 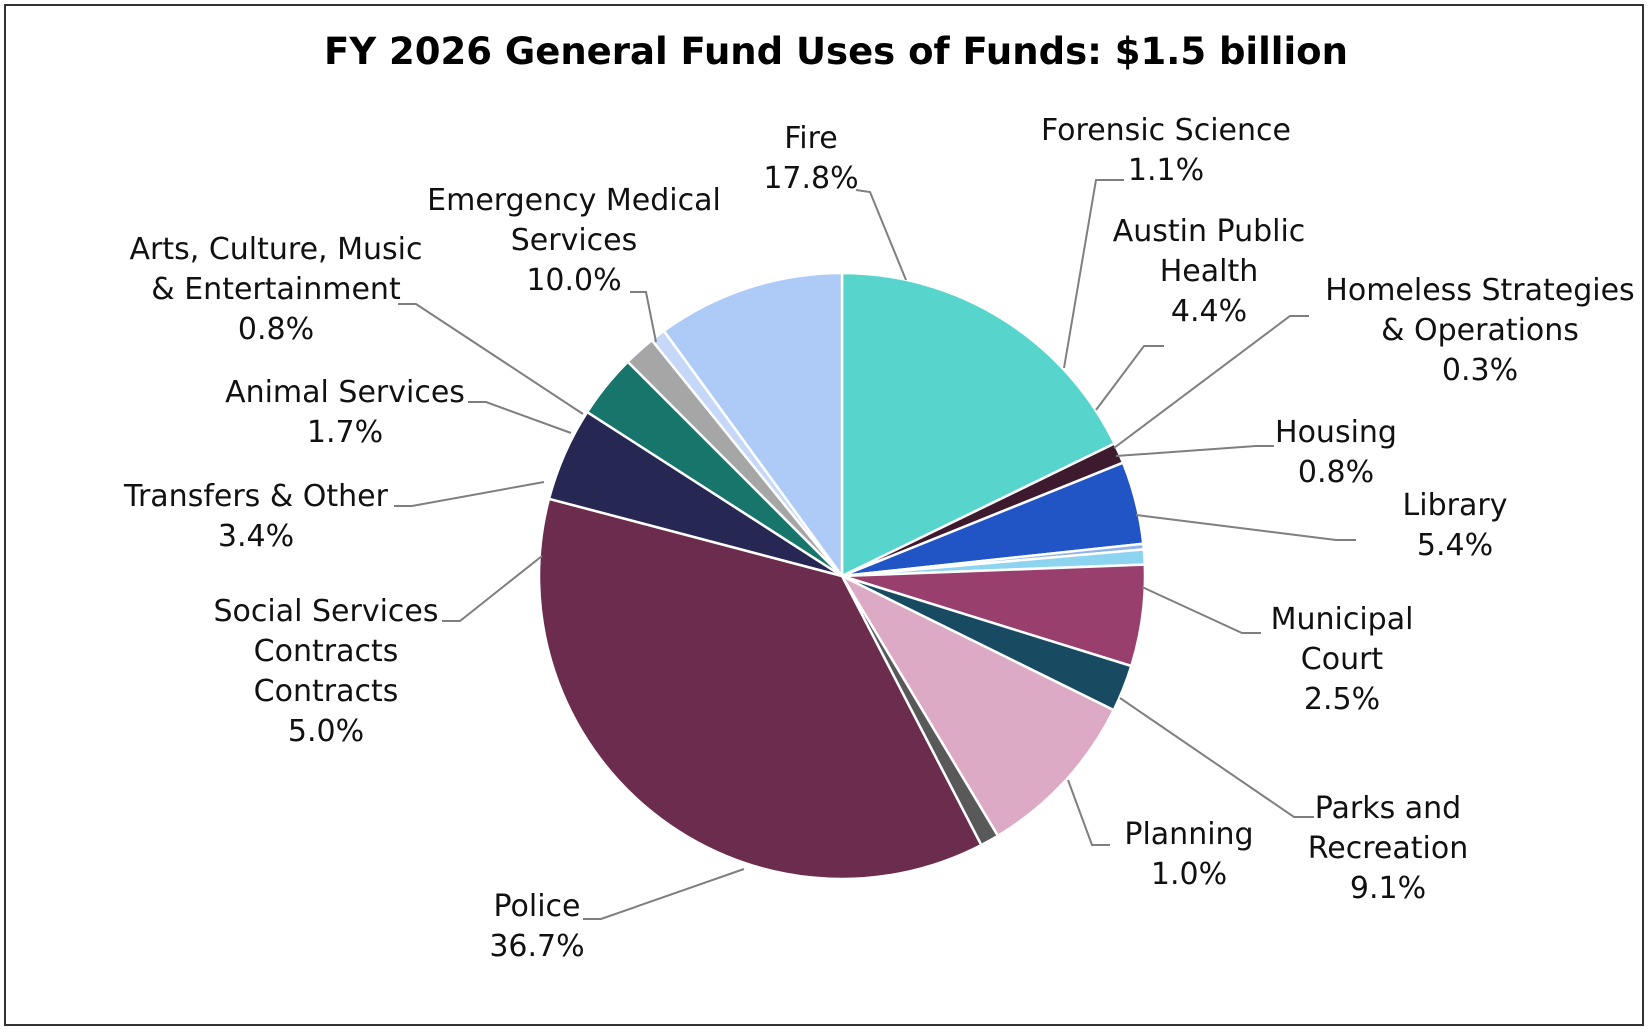 What do you see at coordinates (345, 392) in the screenshot?
I see `slice-name-line: Animal Services` at bounding box center [345, 392].